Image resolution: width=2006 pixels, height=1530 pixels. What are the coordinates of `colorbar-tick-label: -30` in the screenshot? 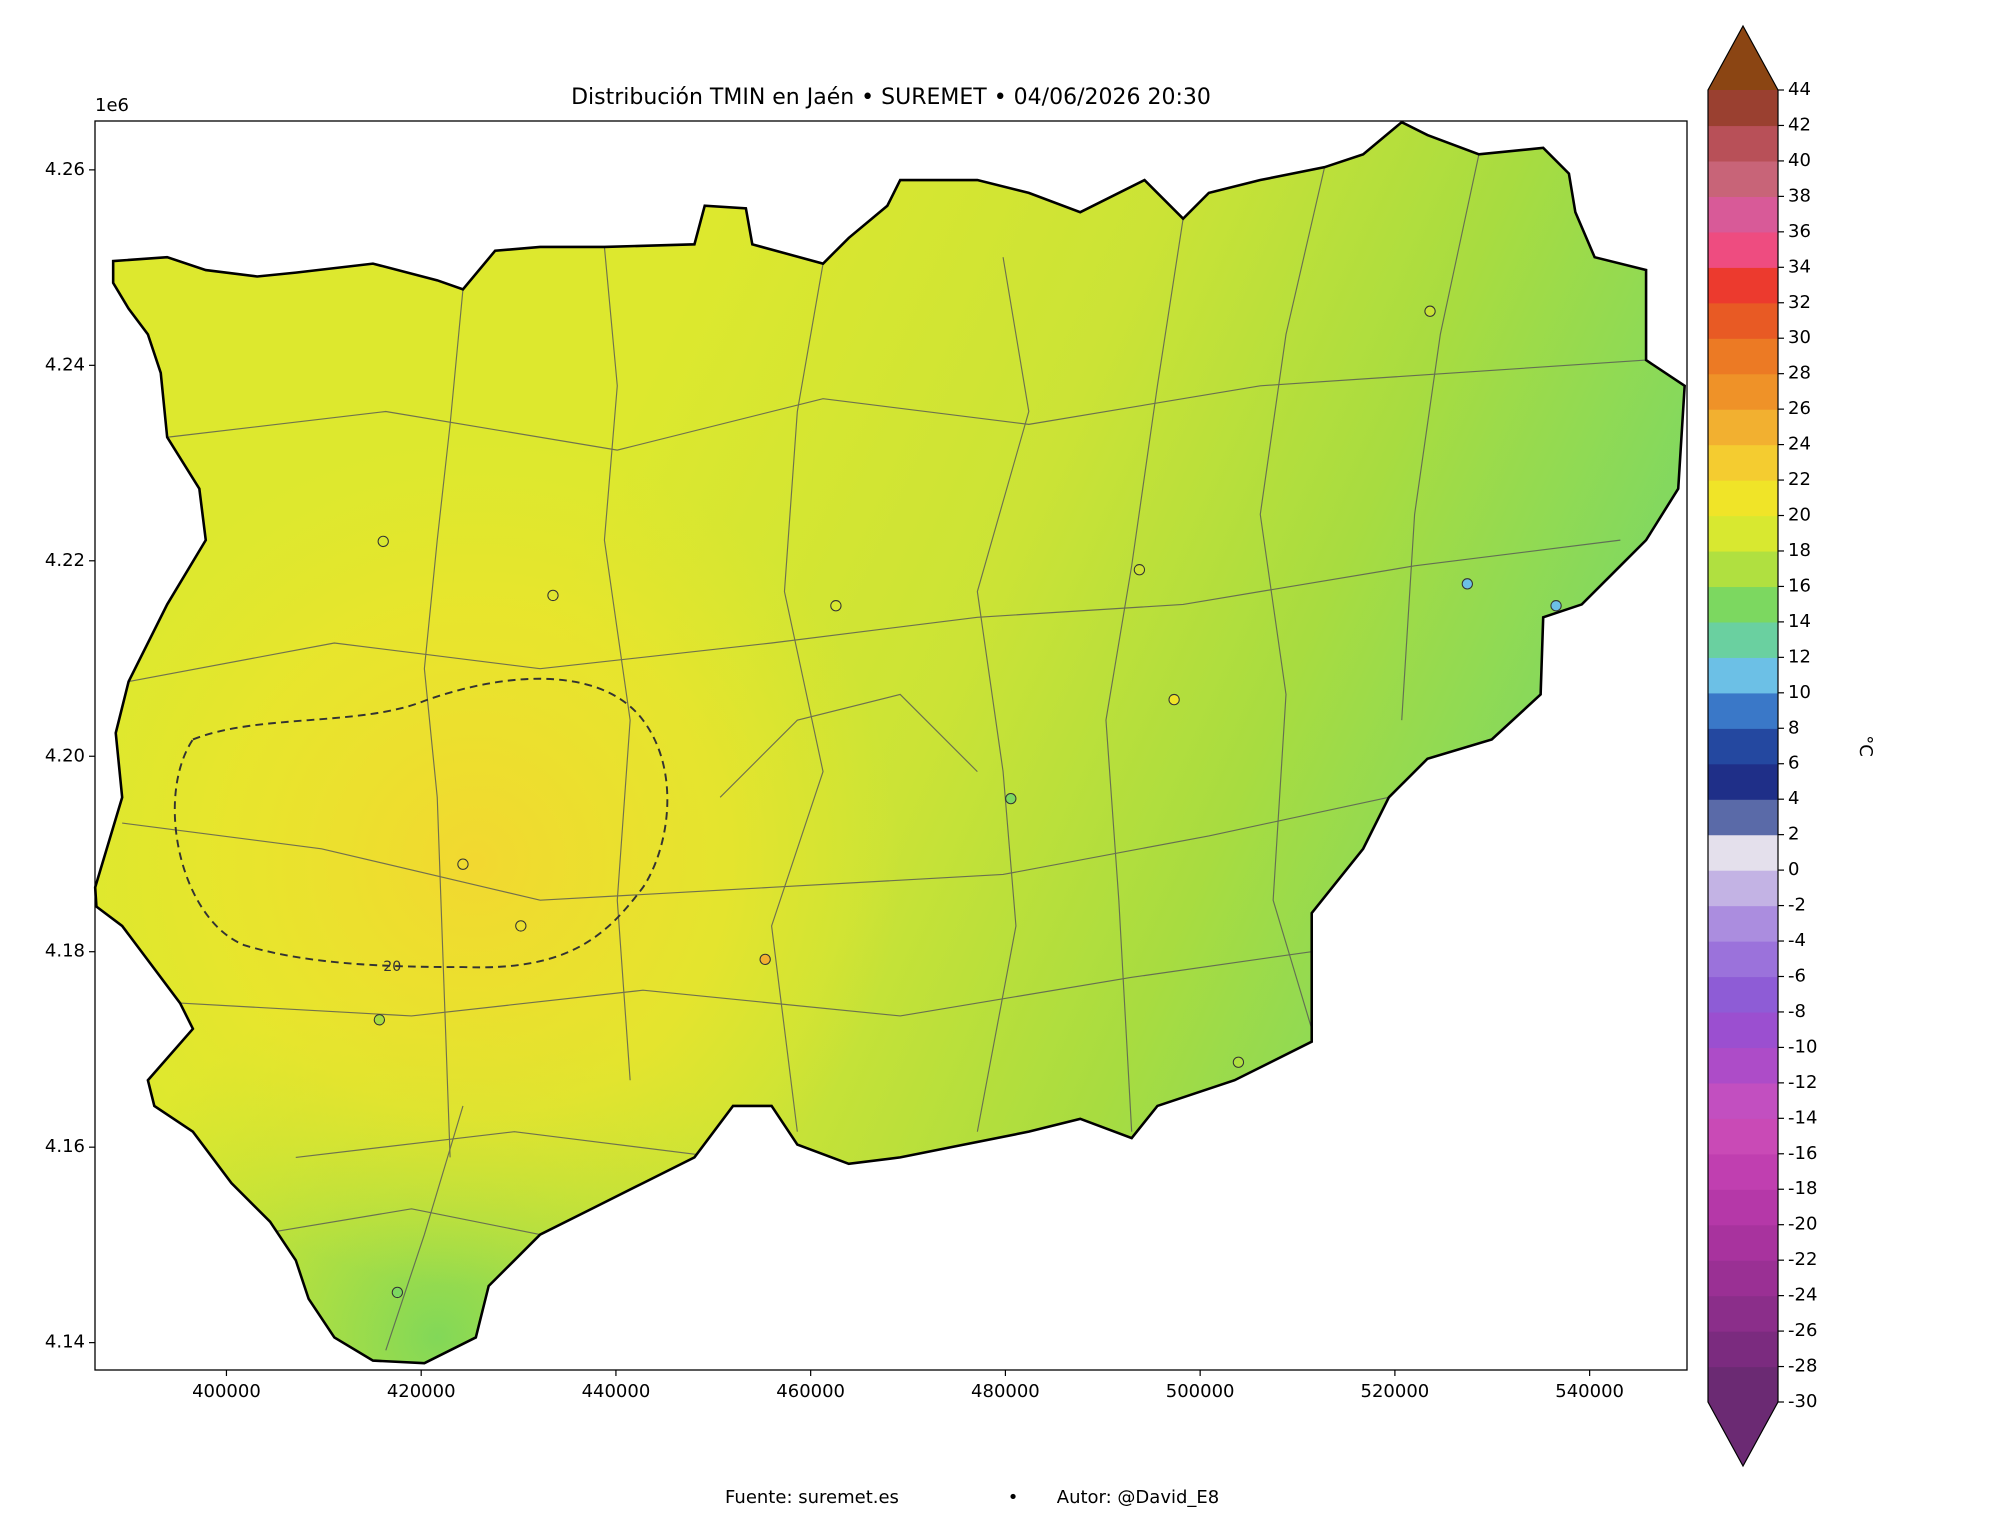 It's located at (1802, 1401).